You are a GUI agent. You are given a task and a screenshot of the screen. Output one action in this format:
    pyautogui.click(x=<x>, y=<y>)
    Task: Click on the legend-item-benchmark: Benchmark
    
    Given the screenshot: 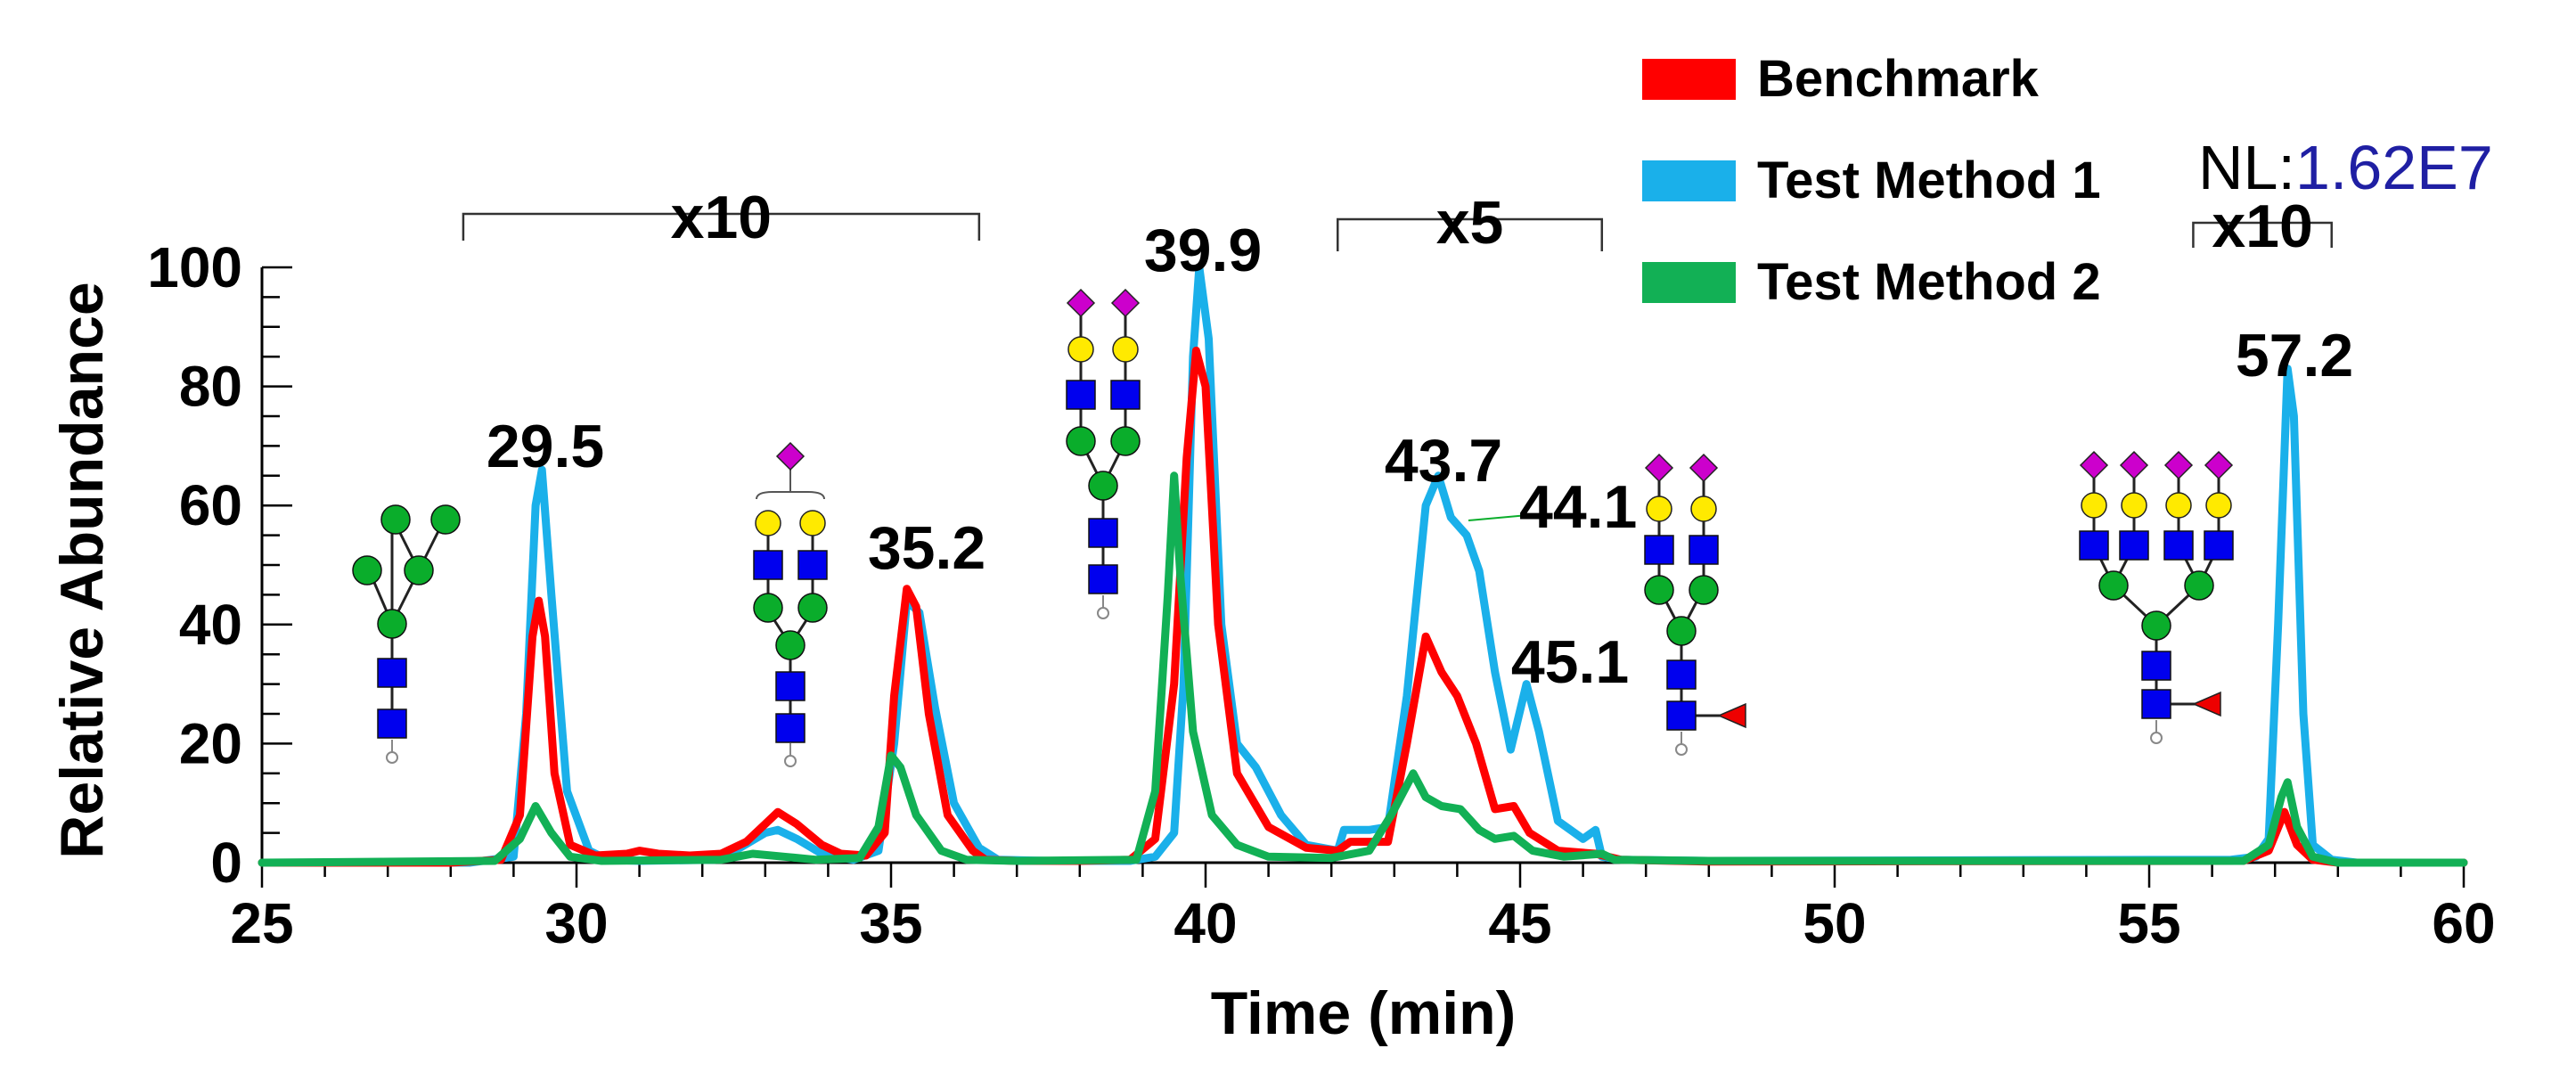 What is the action you would take?
    pyautogui.click(x=1841, y=79)
    